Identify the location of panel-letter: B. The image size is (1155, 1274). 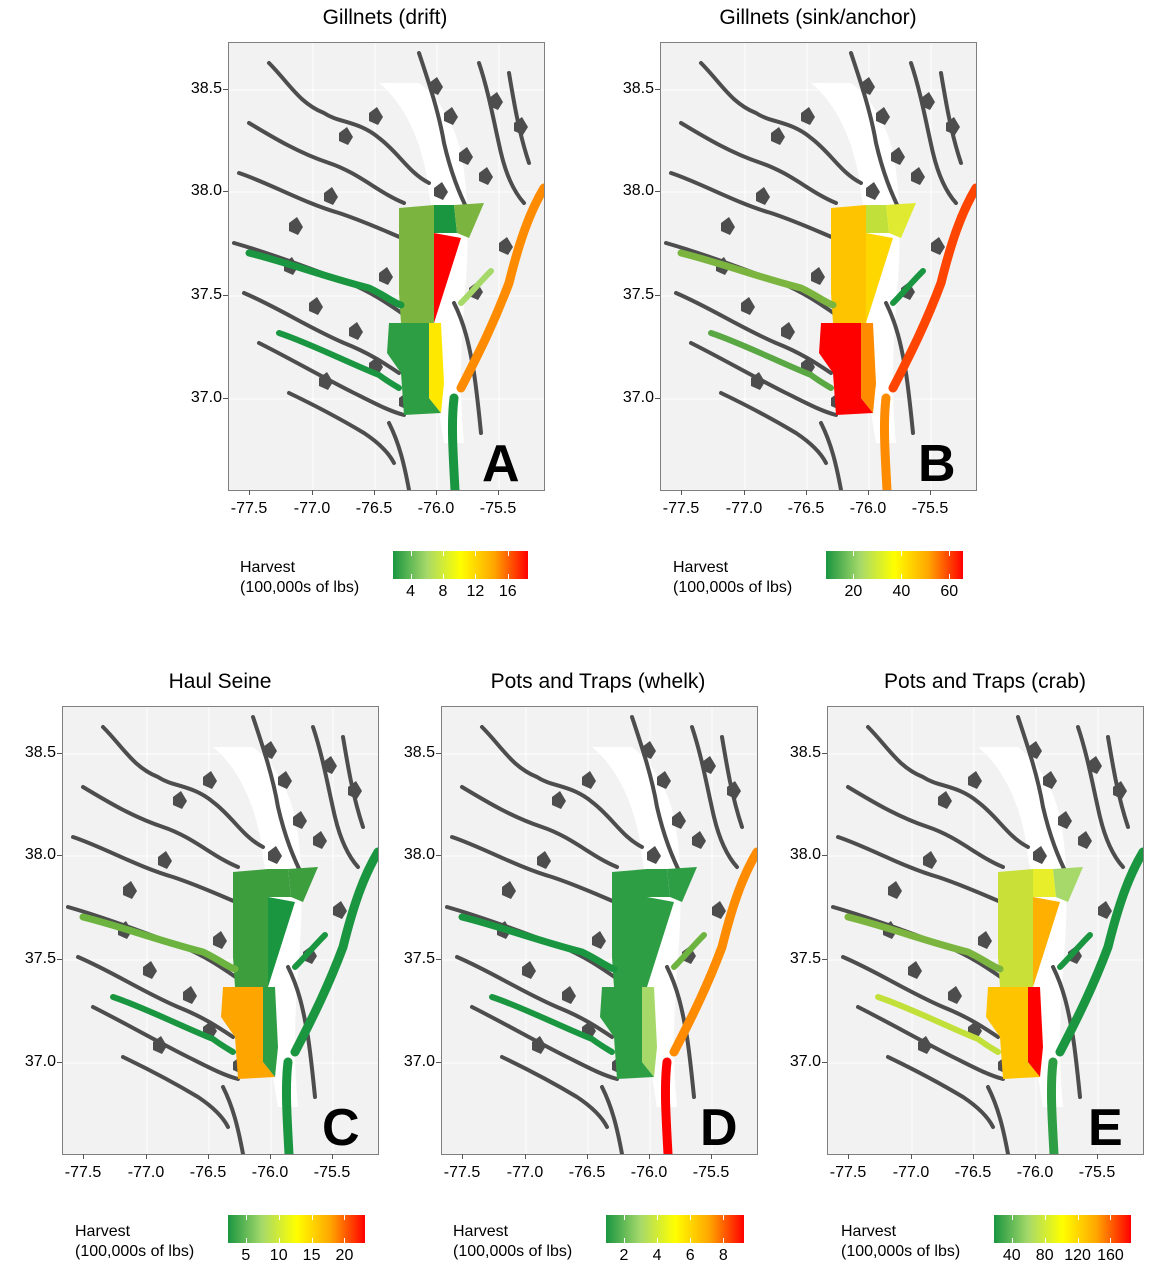
(937, 464).